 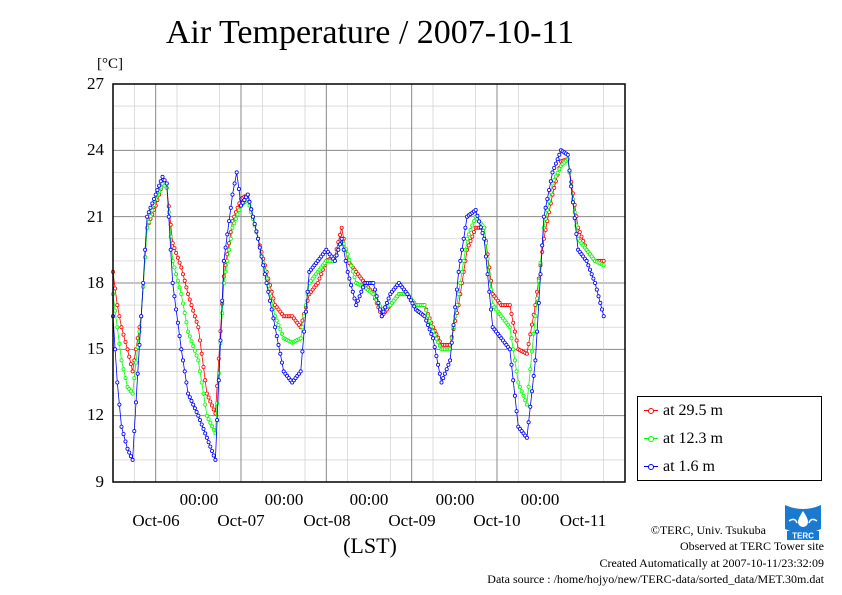 What do you see at coordinates (95, 83) in the screenshot?
I see `y-tick-label: 27` at bounding box center [95, 83].